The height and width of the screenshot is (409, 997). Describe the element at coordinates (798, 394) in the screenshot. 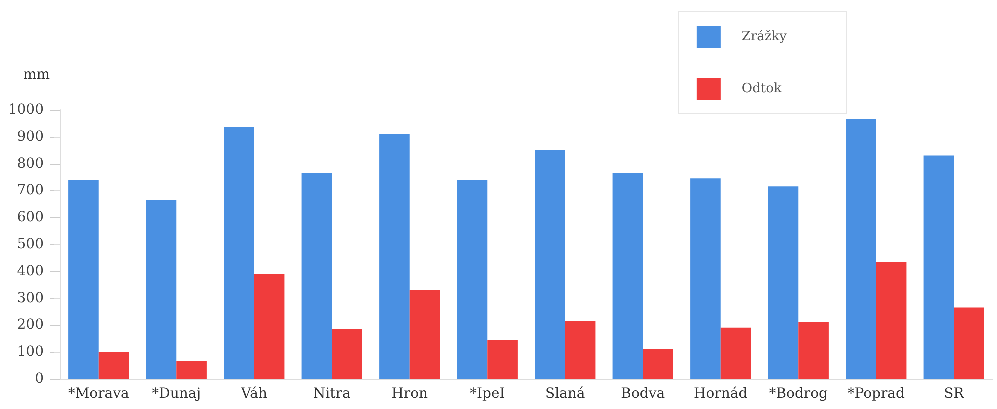

I see `x-tick-label: *Bodrog` at that location.